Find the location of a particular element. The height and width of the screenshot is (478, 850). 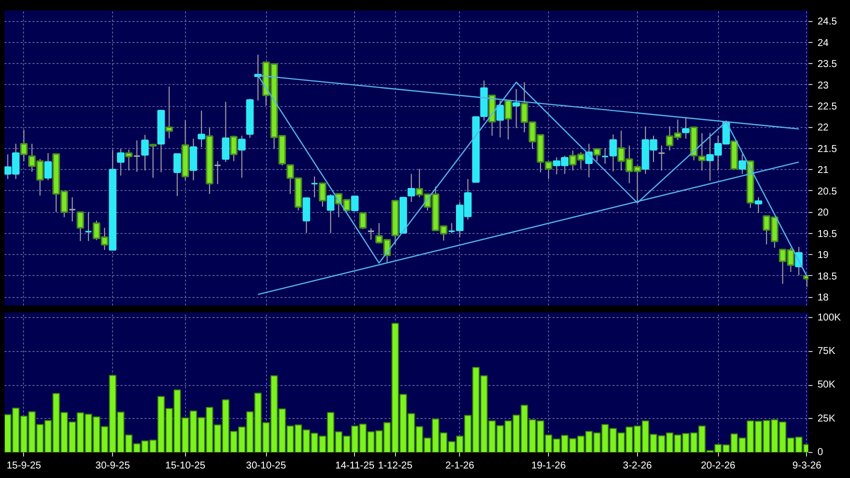

y-tick-label: 21 is located at coordinates (824, 170).